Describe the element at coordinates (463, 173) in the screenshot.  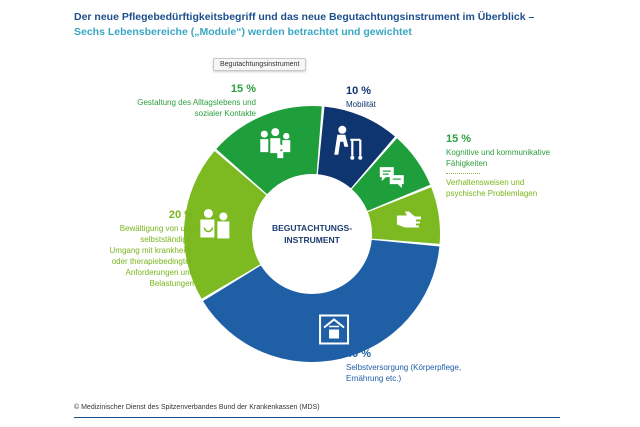
I see `dotted-divider` at that location.